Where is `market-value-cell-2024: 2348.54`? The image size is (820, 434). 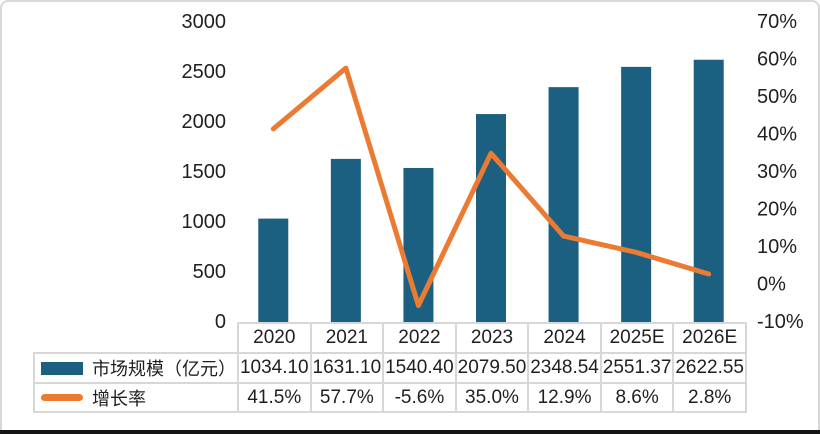 market-value-cell-2024: 2348.54 is located at coordinates (564, 368).